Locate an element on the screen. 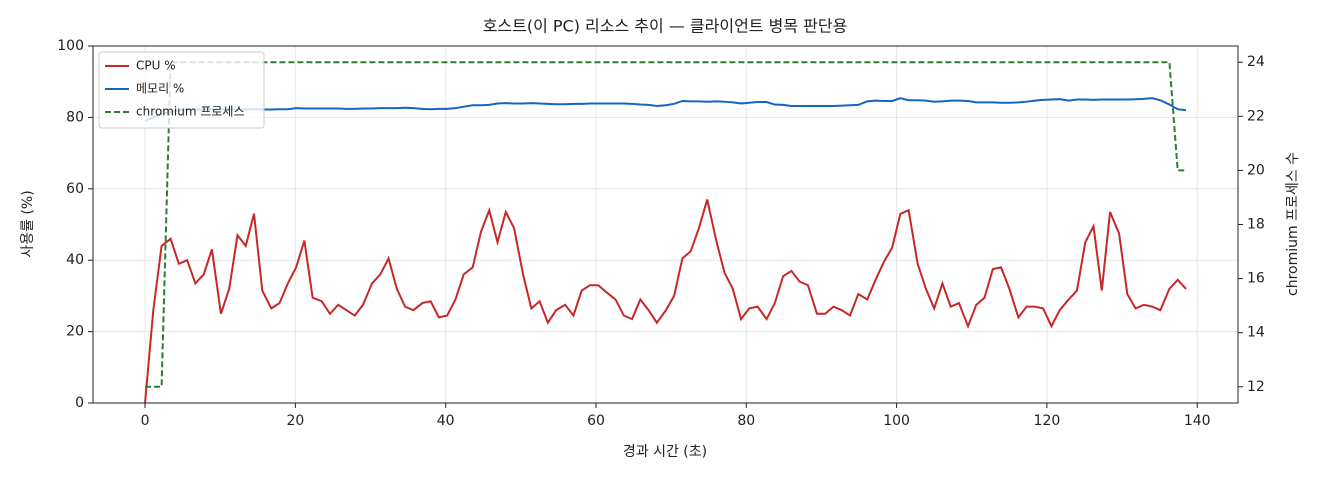 The width and height of the screenshot is (1320, 480). y2-tick-label: 18 is located at coordinates (1256, 225).